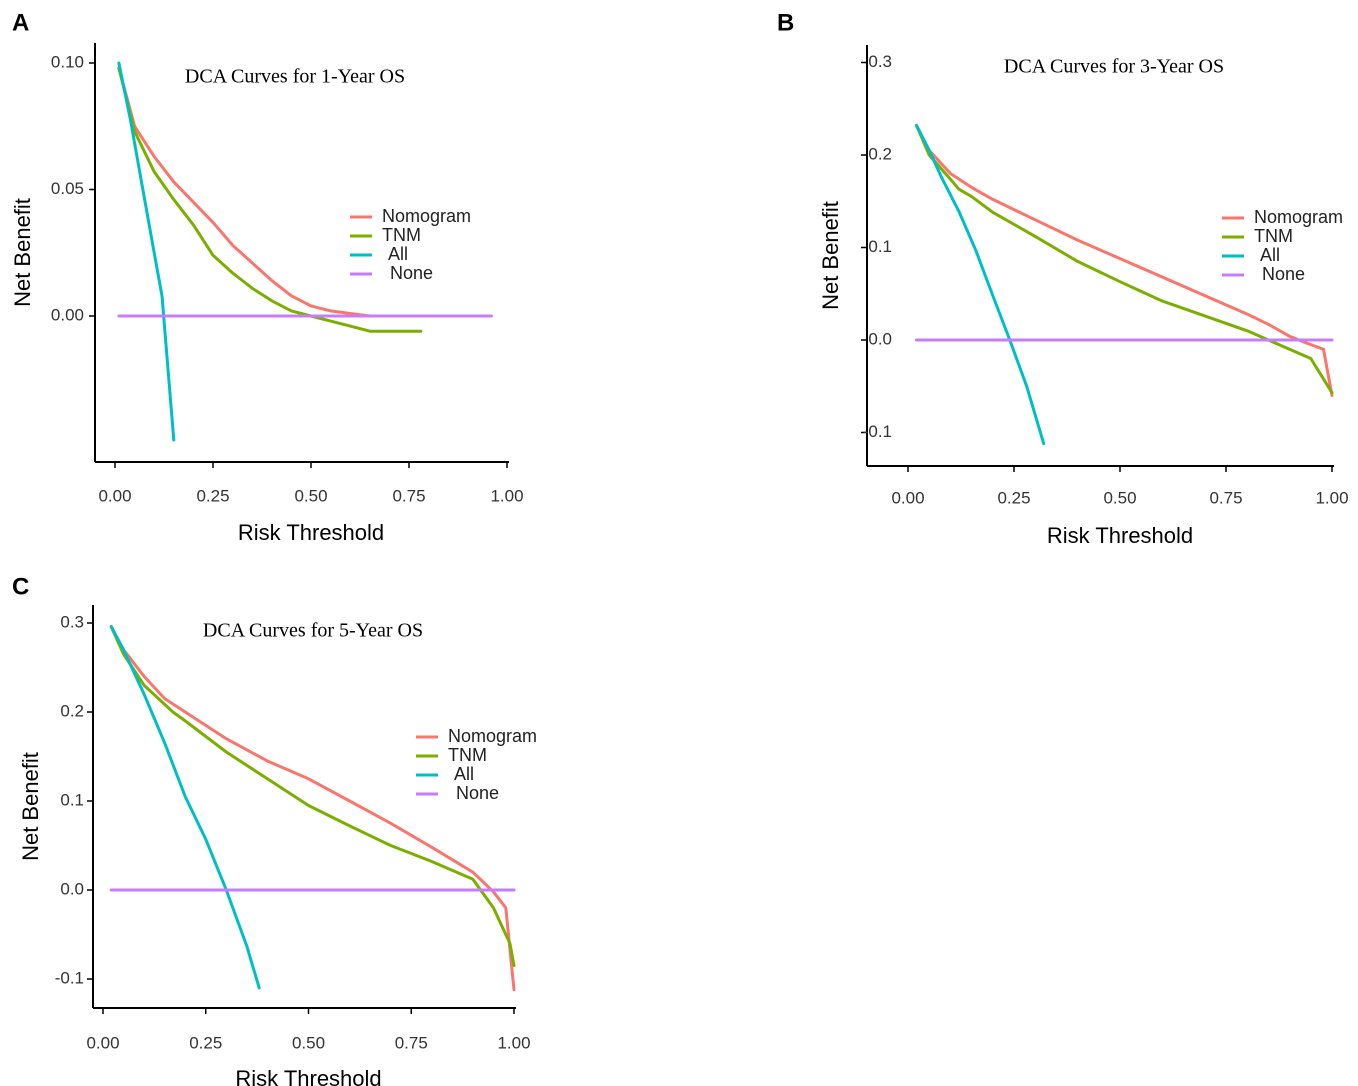  Describe the element at coordinates (67, 61) in the screenshot. I see `y-tick-label: 0.10` at that location.